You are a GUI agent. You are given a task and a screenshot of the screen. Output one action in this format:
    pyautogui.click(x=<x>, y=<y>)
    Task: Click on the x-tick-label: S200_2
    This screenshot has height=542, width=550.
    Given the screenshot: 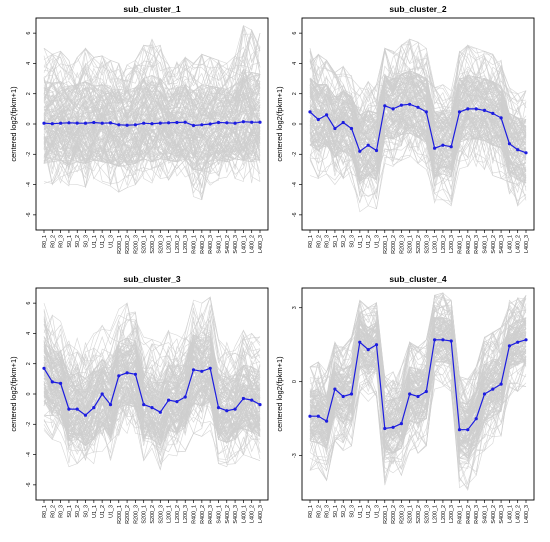 What is the action you would take?
    pyautogui.click(x=153, y=514)
    